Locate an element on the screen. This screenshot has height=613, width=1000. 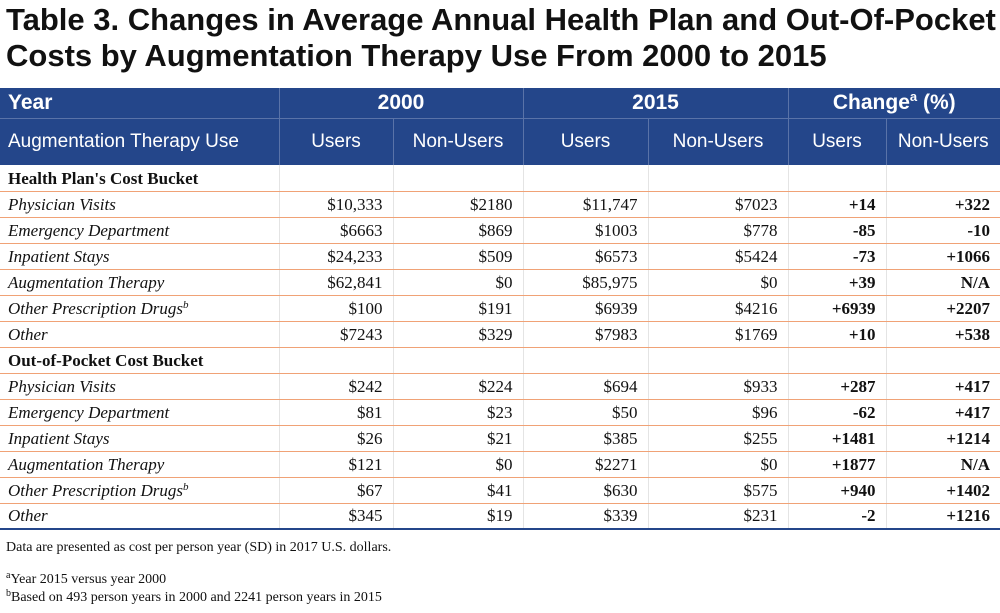
users-2000-cell: $81 is located at coordinates (336, 412).